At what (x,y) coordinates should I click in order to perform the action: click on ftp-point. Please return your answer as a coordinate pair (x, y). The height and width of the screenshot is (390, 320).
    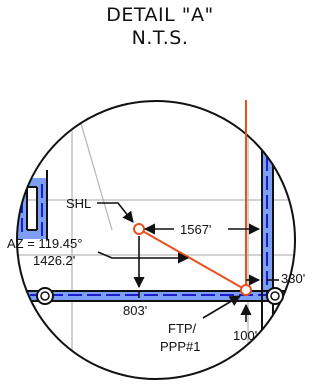
    Looking at the image, I should click on (246, 290).